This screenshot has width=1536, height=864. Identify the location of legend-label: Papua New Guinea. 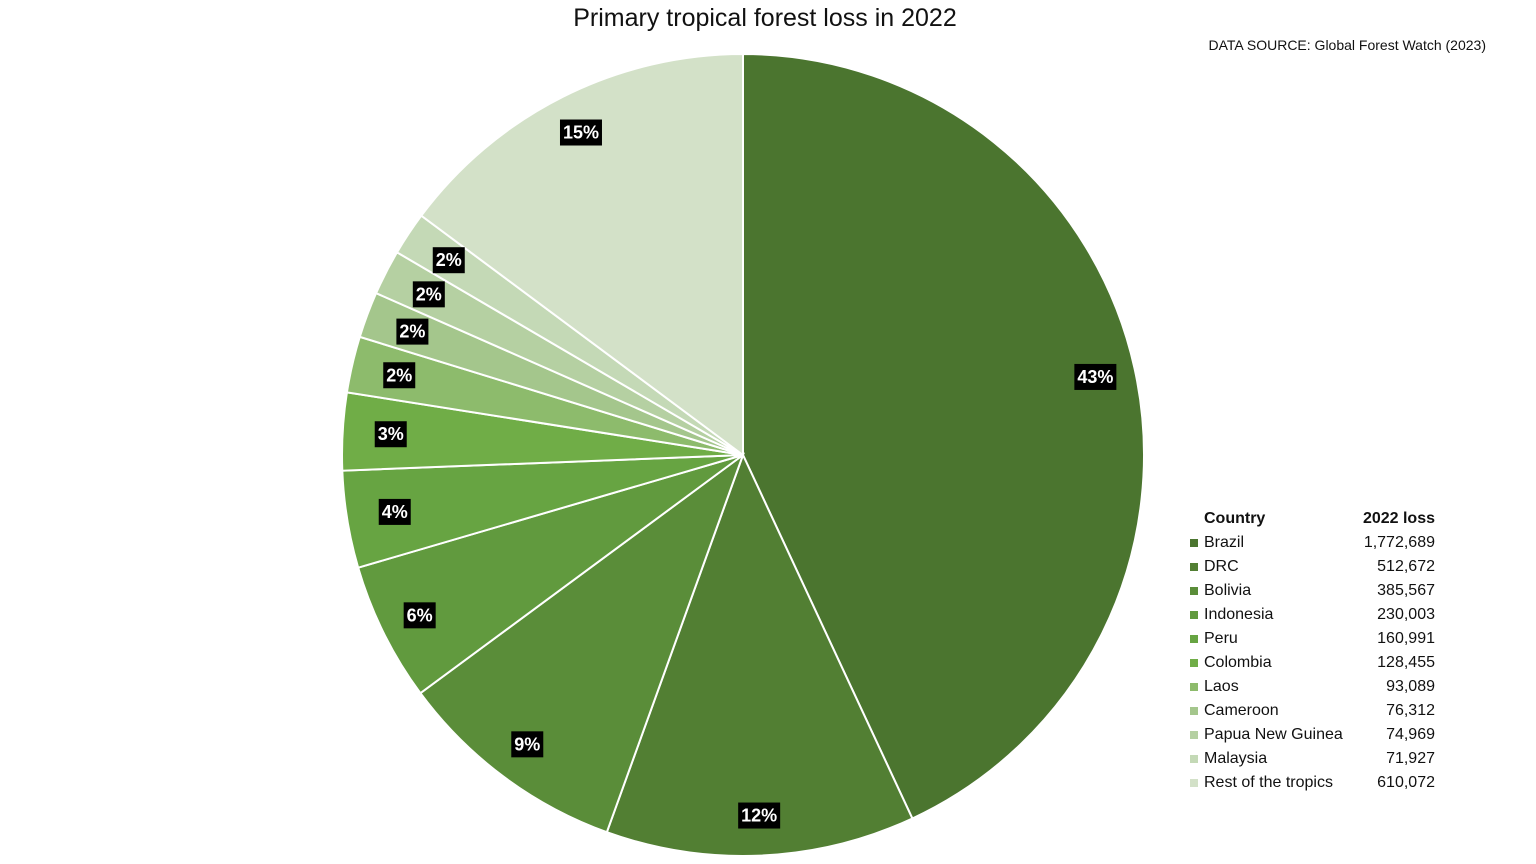
(1273, 734).